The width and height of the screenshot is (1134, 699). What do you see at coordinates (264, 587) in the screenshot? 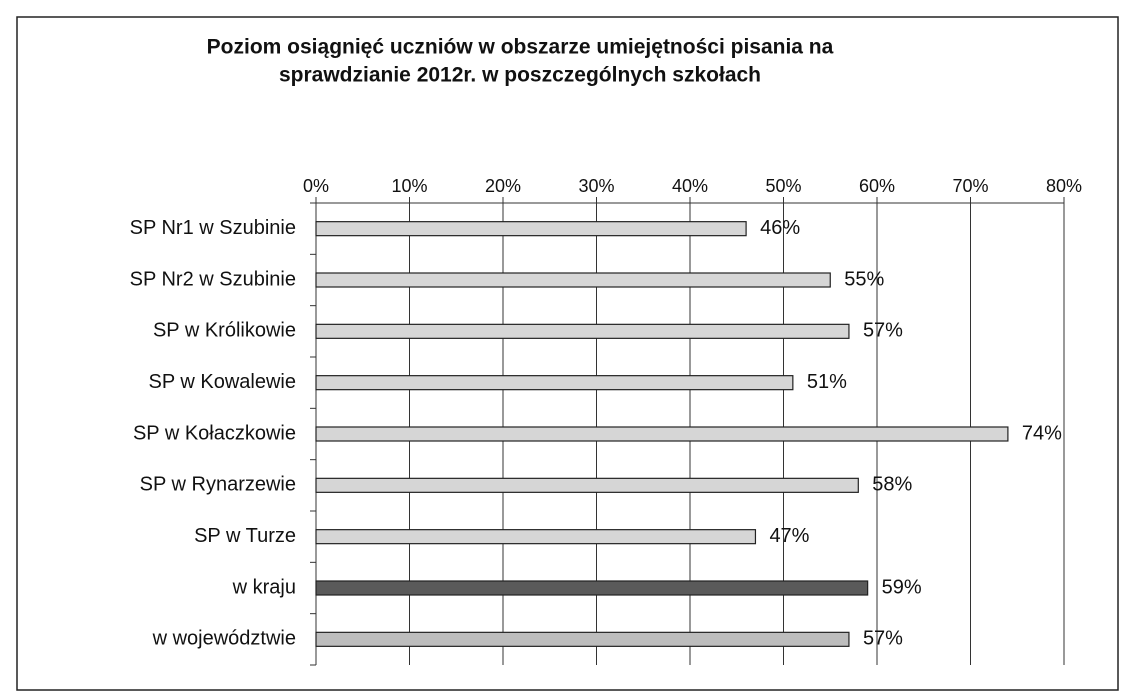
I see `category-label: w kraju` at bounding box center [264, 587].